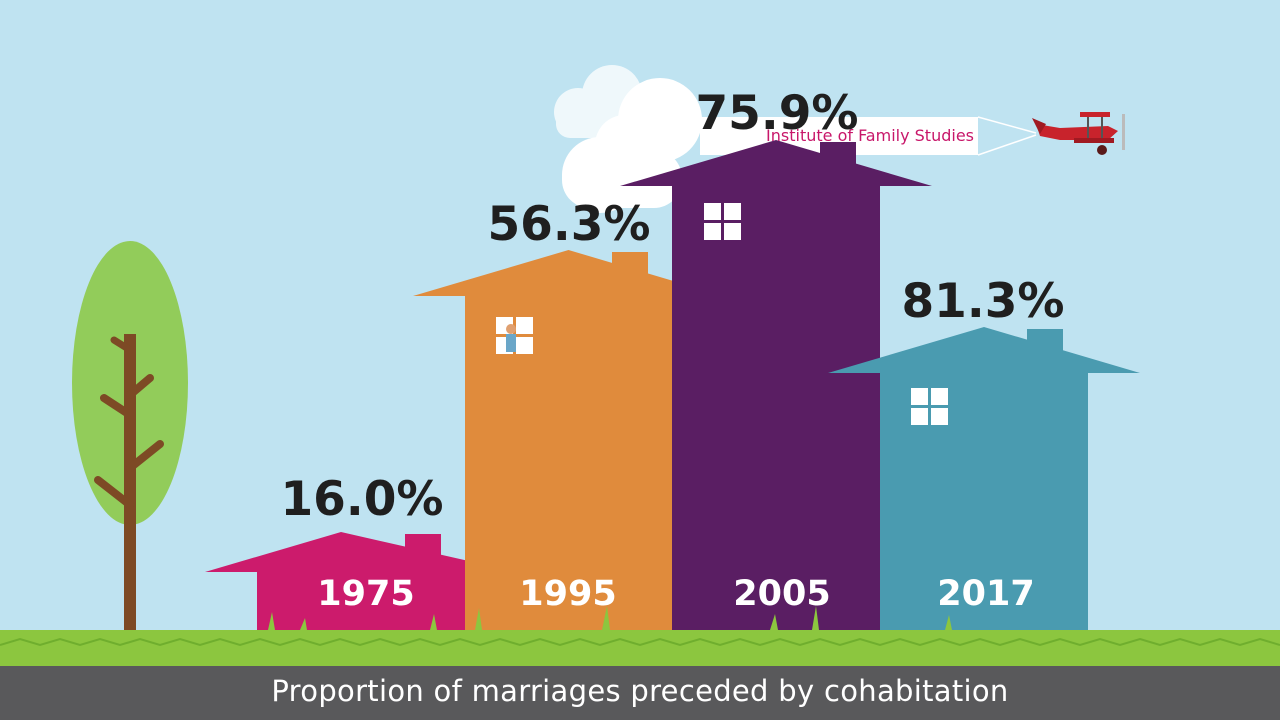  What do you see at coordinates (568, 594) in the screenshot?
I see `category-label: 1995` at bounding box center [568, 594].